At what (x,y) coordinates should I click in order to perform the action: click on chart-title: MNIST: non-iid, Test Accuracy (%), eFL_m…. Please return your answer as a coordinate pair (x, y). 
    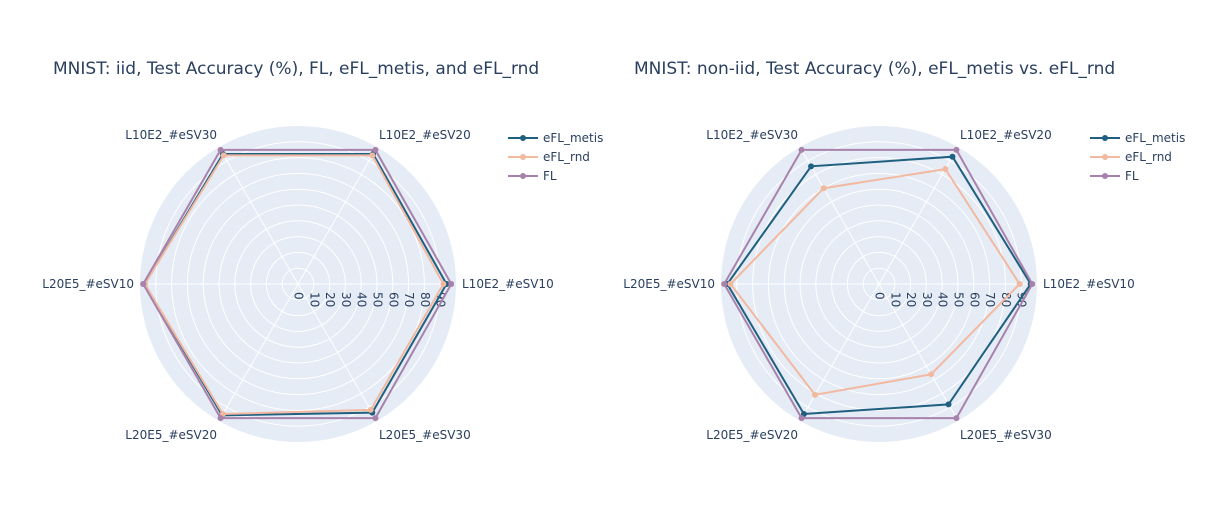
    Looking at the image, I should click on (874, 69).